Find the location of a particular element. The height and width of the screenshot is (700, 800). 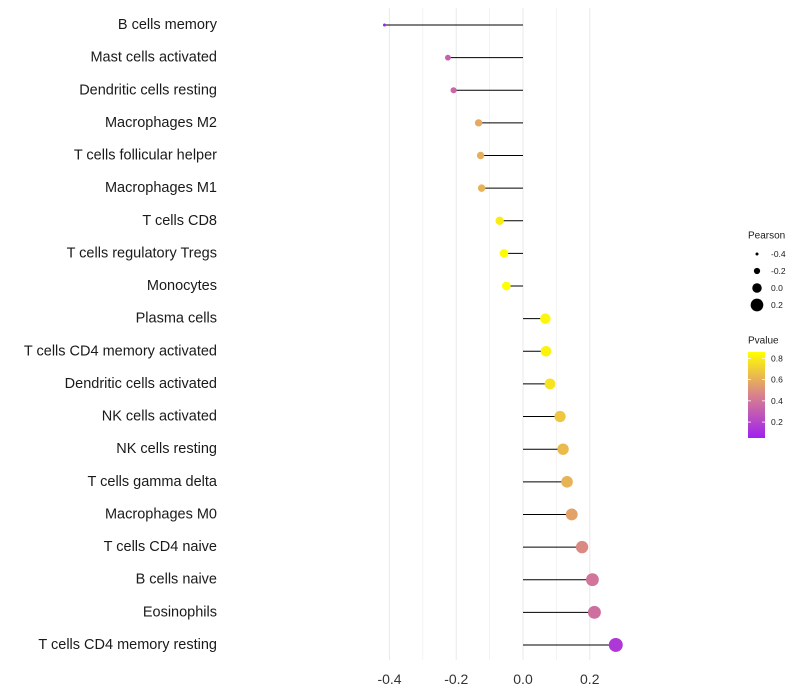

y-tick-label: Eosinophils is located at coordinates (180, 612).